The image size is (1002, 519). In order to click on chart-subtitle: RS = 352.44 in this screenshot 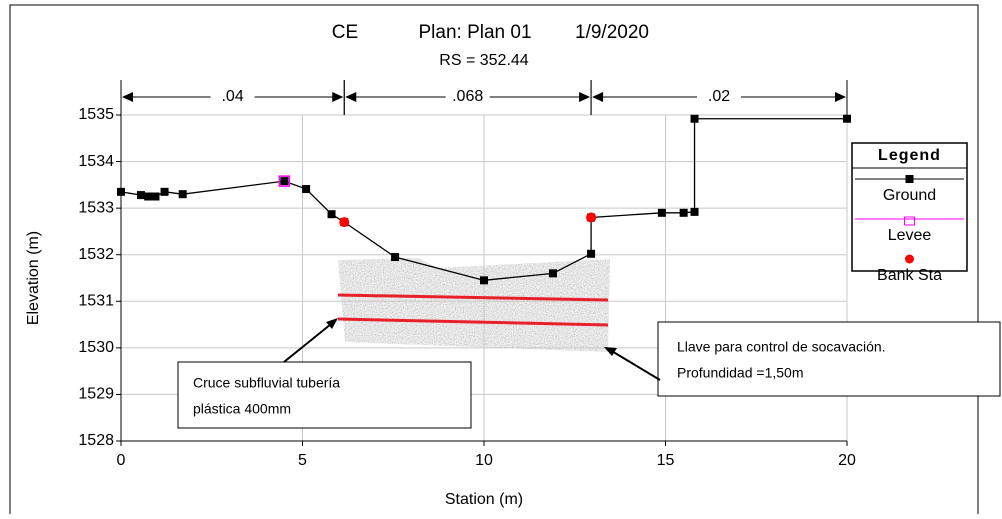, I will do `click(484, 60)`.